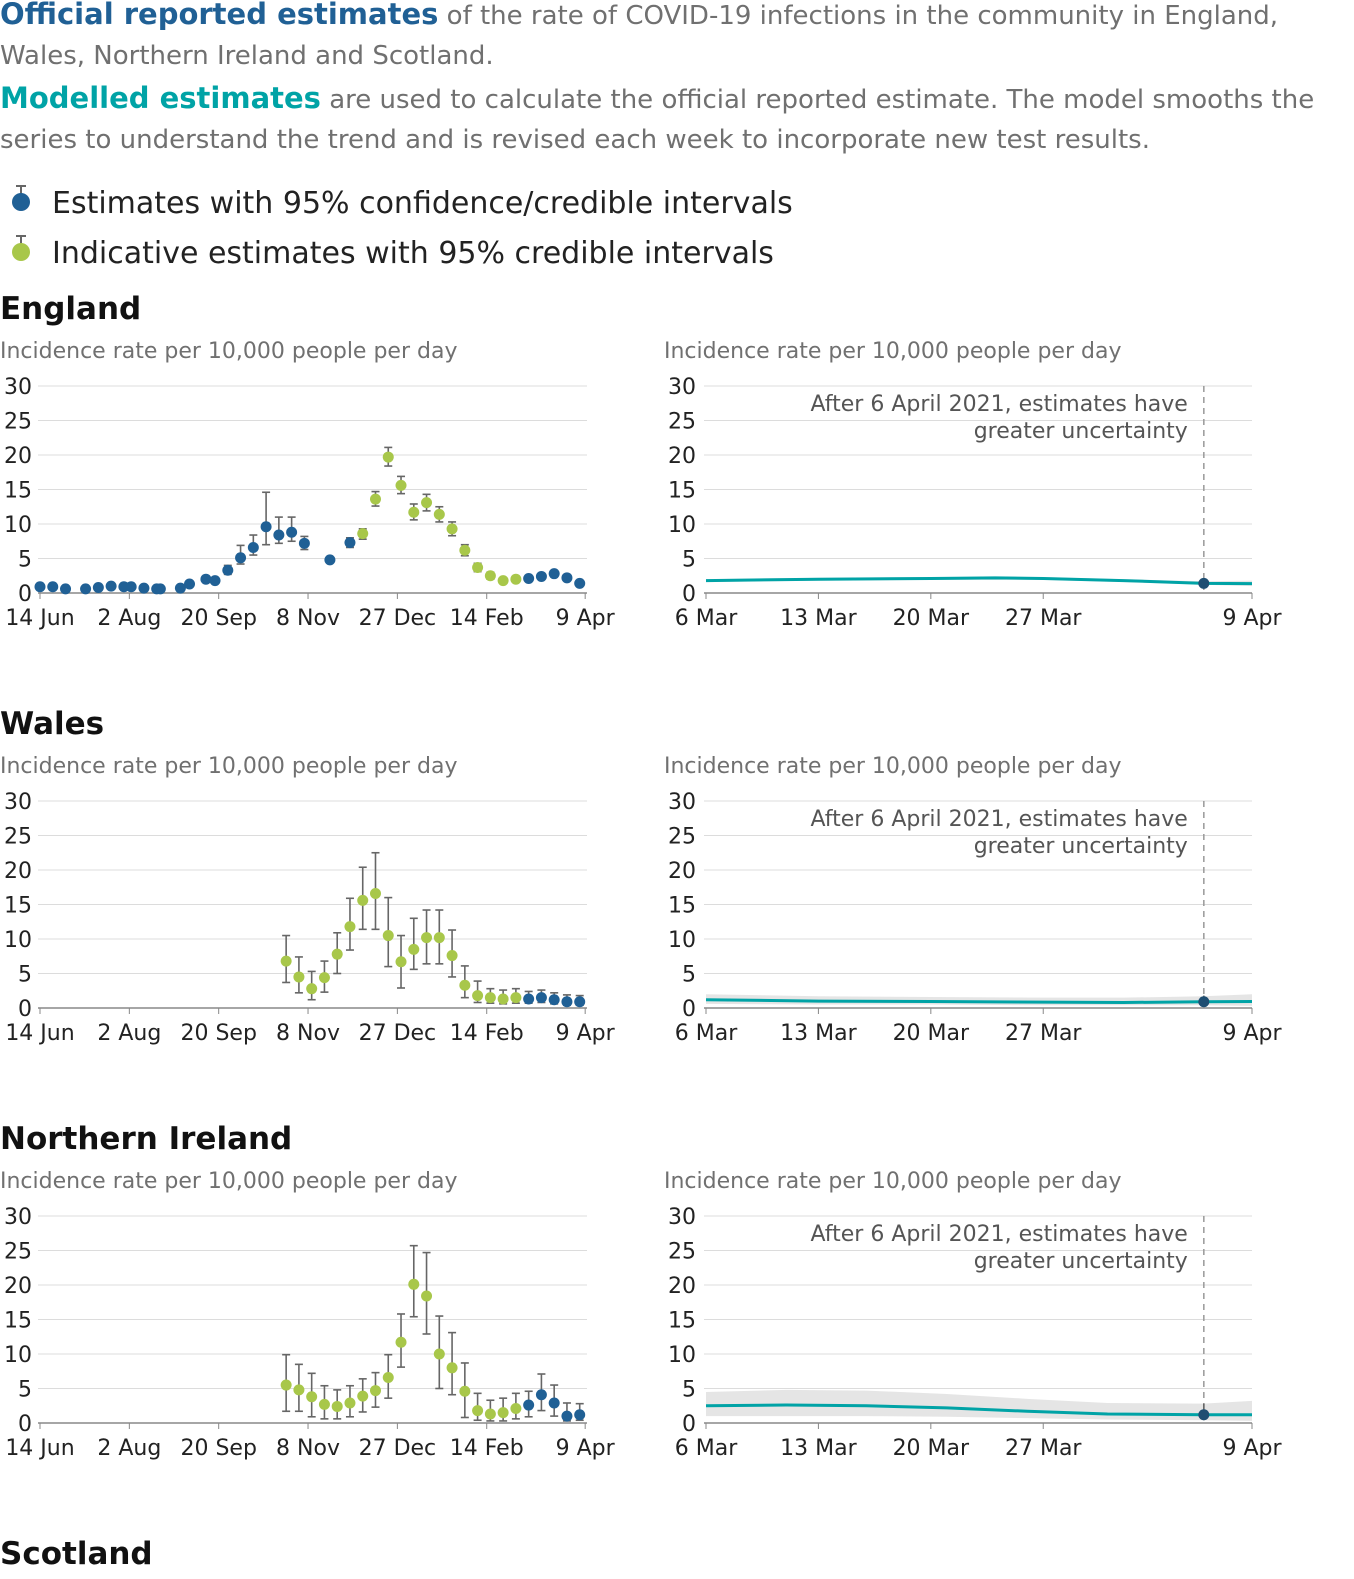 The height and width of the screenshot is (1579, 1354). What do you see at coordinates (999, 819) in the screenshot?
I see `annotation-line-1: After 6 April 2021, estimates have` at bounding box center [999, 819].